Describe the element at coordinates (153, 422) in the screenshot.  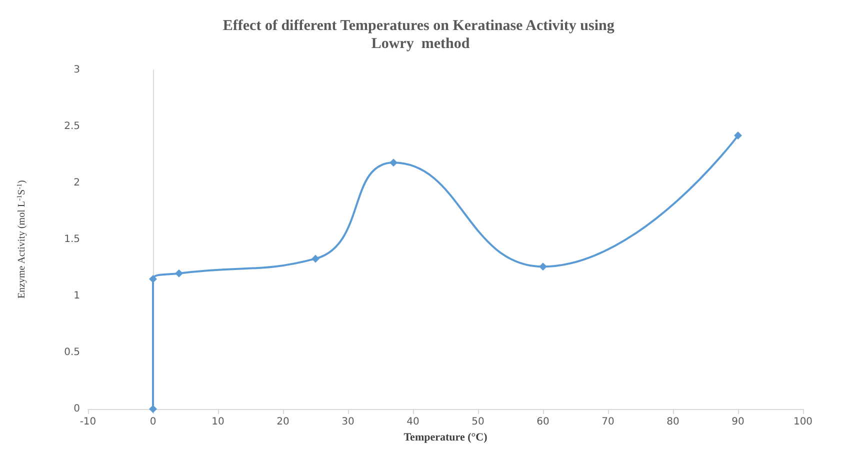
I see `x-tick-label: 0` at that location.